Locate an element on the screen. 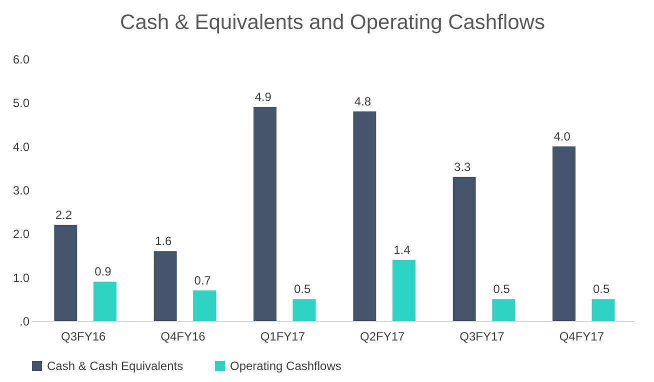  data-label: 0.9 is located at coordinates (103, 271).